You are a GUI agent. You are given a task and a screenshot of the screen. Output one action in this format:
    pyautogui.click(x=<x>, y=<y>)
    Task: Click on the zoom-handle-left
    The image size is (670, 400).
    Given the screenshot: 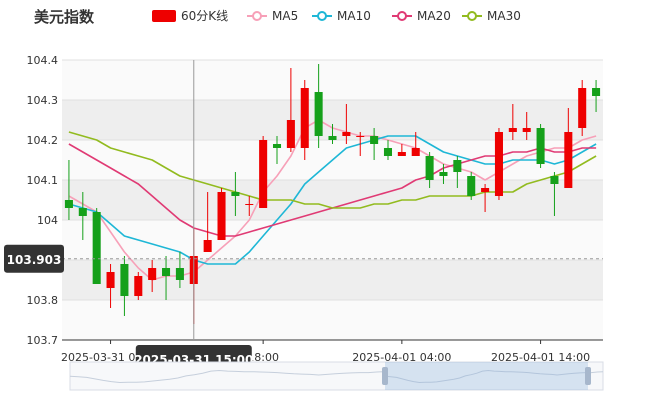 What is the action you would take?
    pyautogui.click(x=385, y=376)
    